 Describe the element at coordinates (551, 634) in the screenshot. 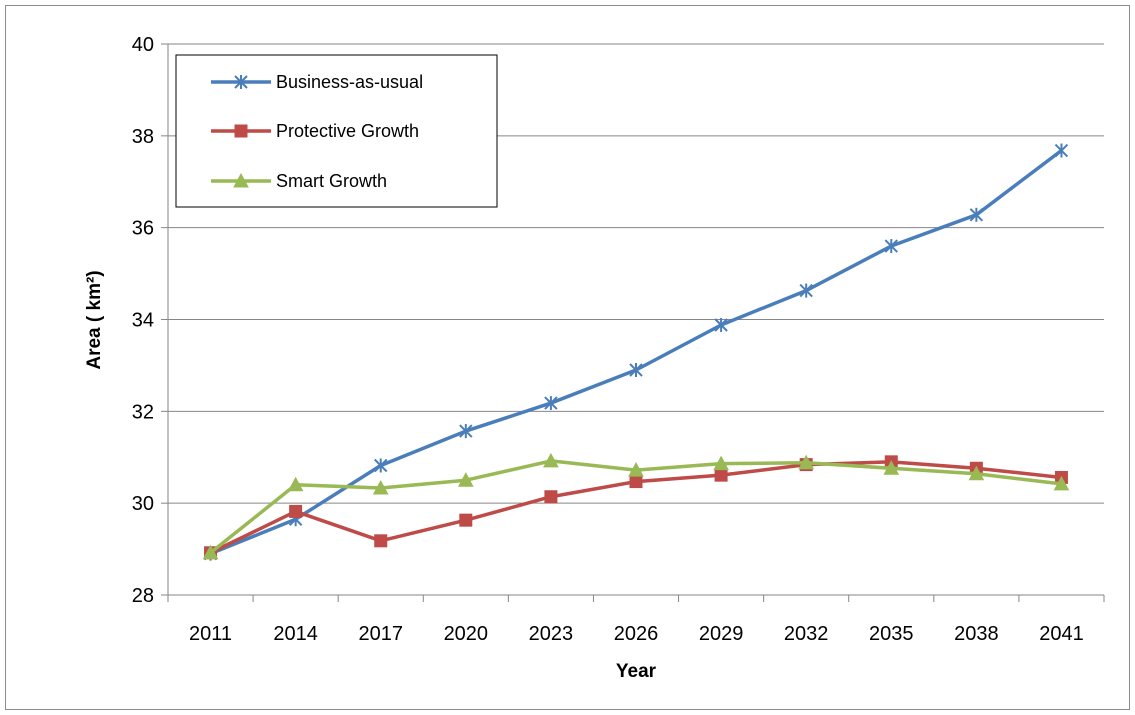

I see `x-tick-label: 2023` at that location.